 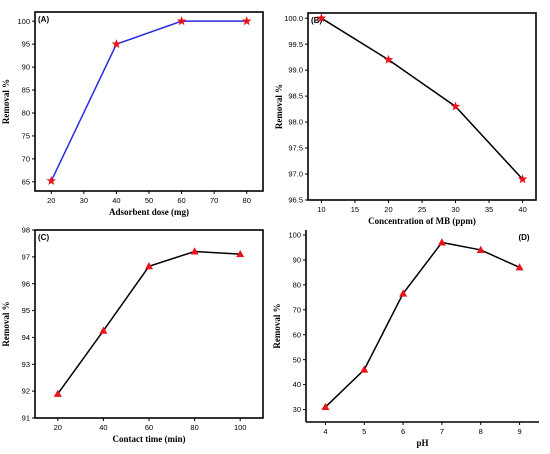 What do you see at coordinates (240, 427) in the screenshot?
I see `x-tick-label: 100` at bounding box center [240, 427].